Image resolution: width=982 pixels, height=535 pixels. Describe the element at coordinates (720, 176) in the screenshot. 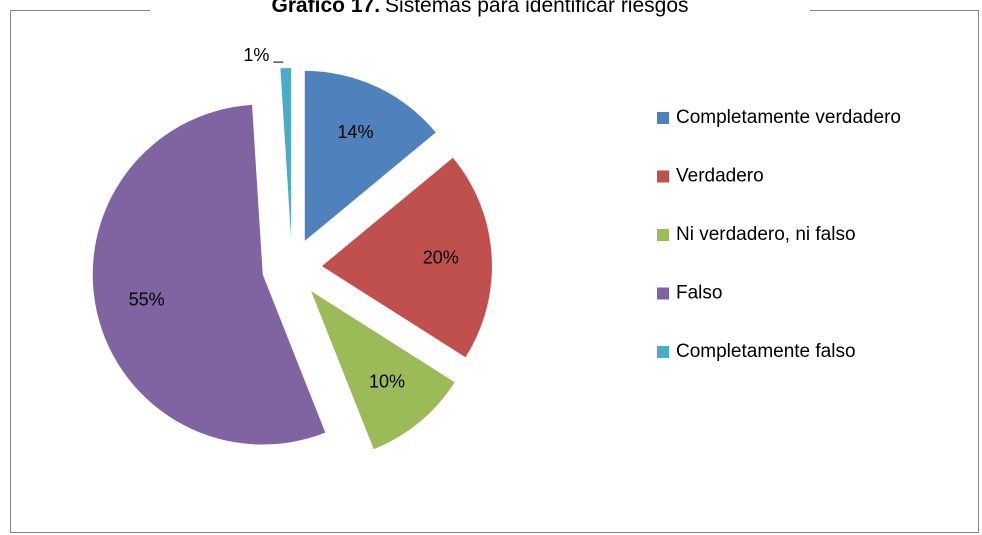

I see `legend-label: Verdadero` at that location.